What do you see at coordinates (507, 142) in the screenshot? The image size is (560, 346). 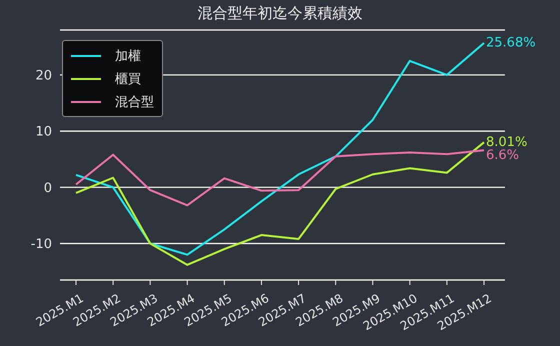 I see `annotation: 8.01%` at bounding box center [507, 142].